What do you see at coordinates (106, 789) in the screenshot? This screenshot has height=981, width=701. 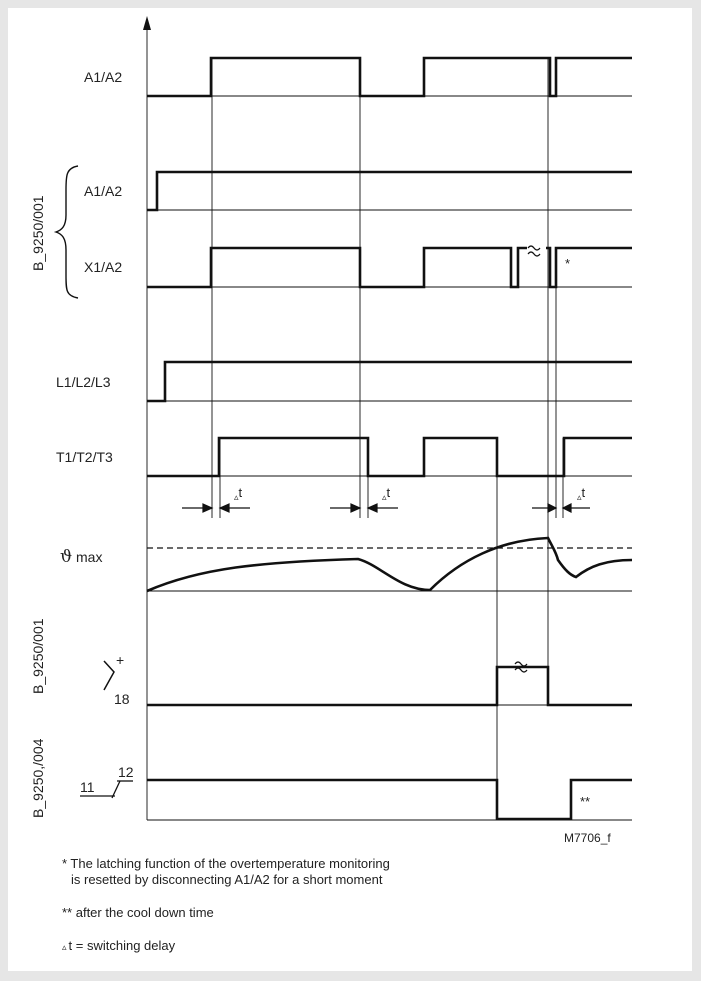 I see `changeover-contact-symbol` at bounding box center [106, 789].